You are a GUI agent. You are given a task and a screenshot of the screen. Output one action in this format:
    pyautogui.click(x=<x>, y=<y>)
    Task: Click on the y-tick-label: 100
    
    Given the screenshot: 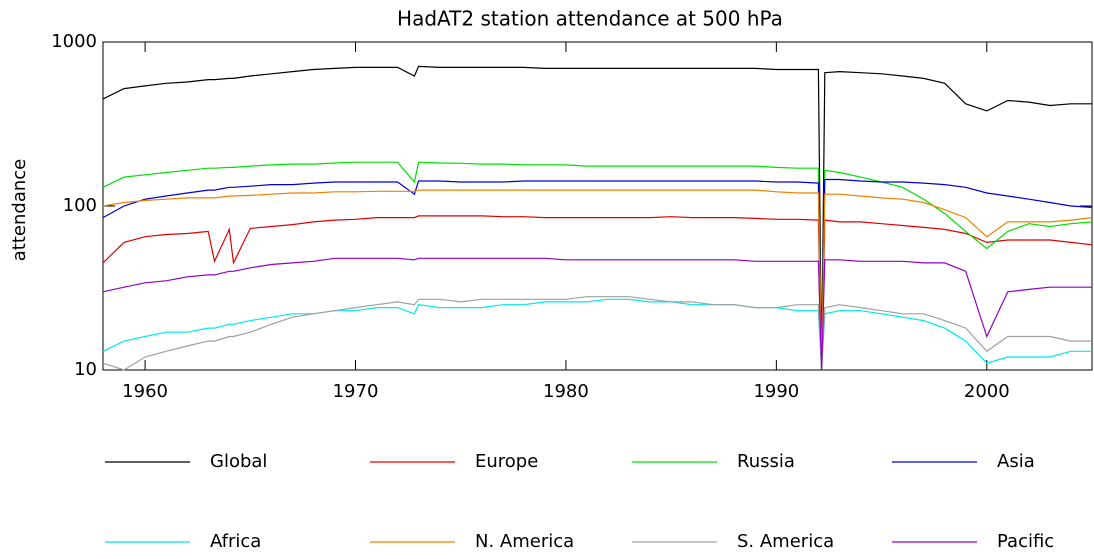 What is the action you would take?
    pyautogui.click(x=80, y=205)
    